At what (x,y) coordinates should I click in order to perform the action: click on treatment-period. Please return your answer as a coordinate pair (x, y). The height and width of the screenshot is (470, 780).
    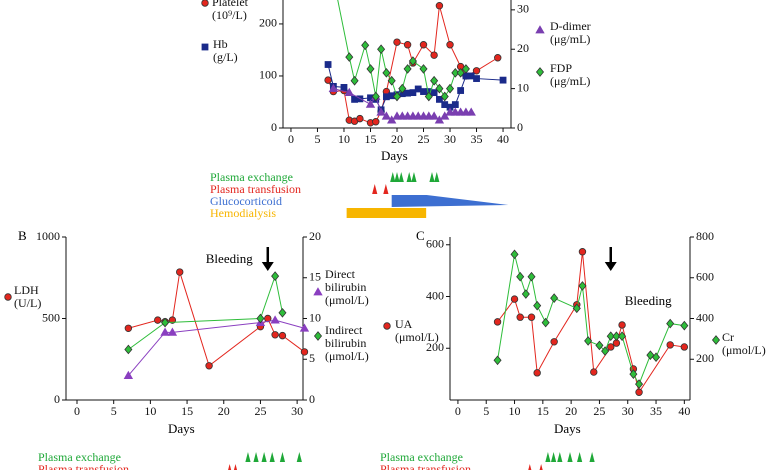
    Looking at the image, I should click on (386, 213).